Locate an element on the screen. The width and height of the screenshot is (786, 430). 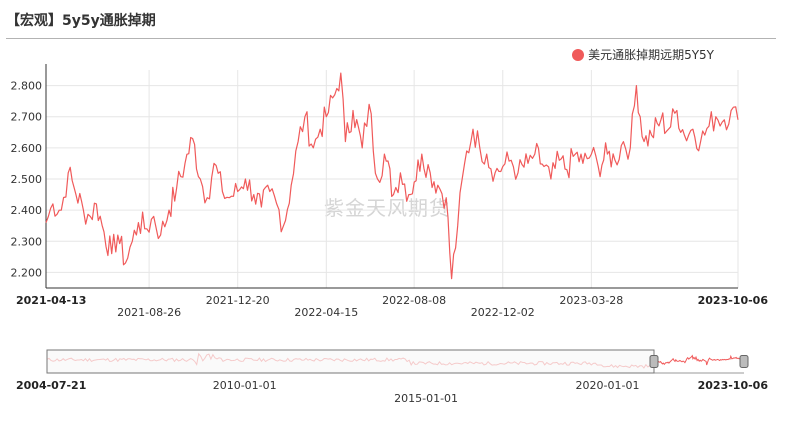
navigator-handle-end is located at coordinates (744, 361).